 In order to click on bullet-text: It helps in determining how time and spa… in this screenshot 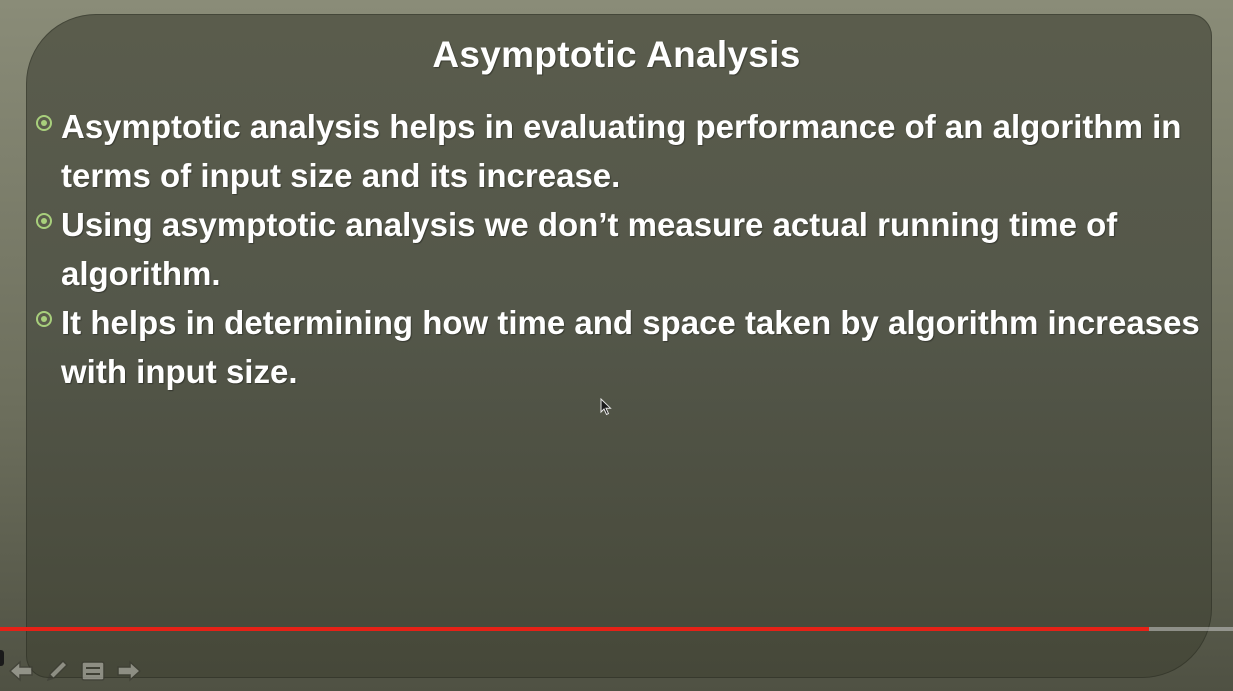, I will do `click(630, 347)`.